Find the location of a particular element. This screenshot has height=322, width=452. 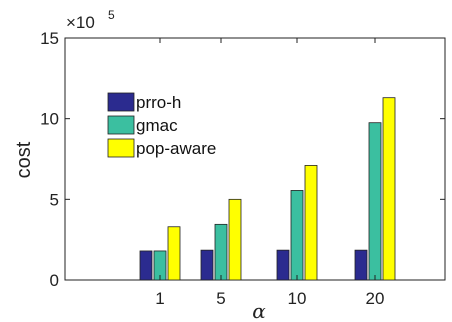

legend-swatch-pop-aware is located at coordinates (121, 148).